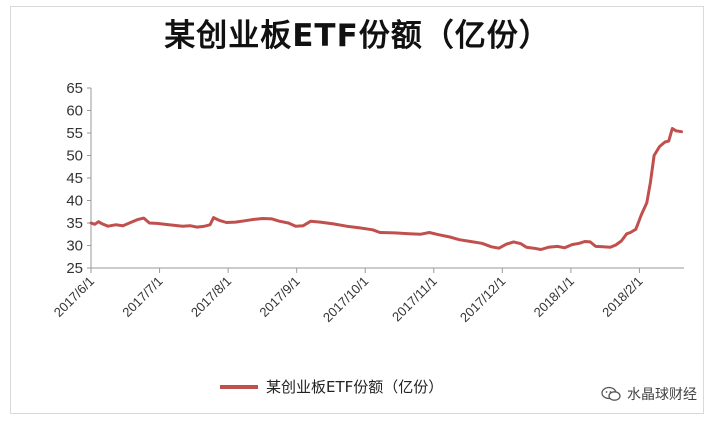 This screenshot has height=425, width=715. I want to click on y-tick-label: 25, so click(74, 268).